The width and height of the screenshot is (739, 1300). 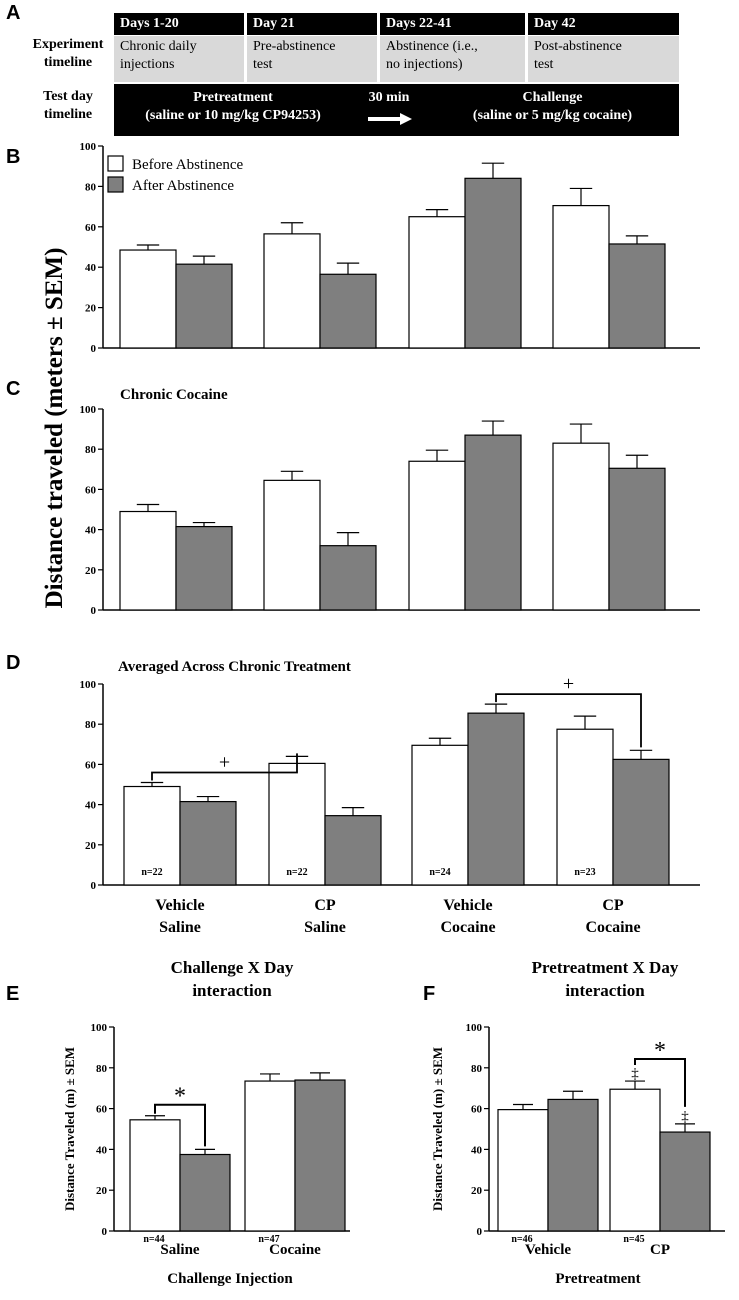 I want to click on panel-d-y-tick-label: 0, so click(x=94, y=886).